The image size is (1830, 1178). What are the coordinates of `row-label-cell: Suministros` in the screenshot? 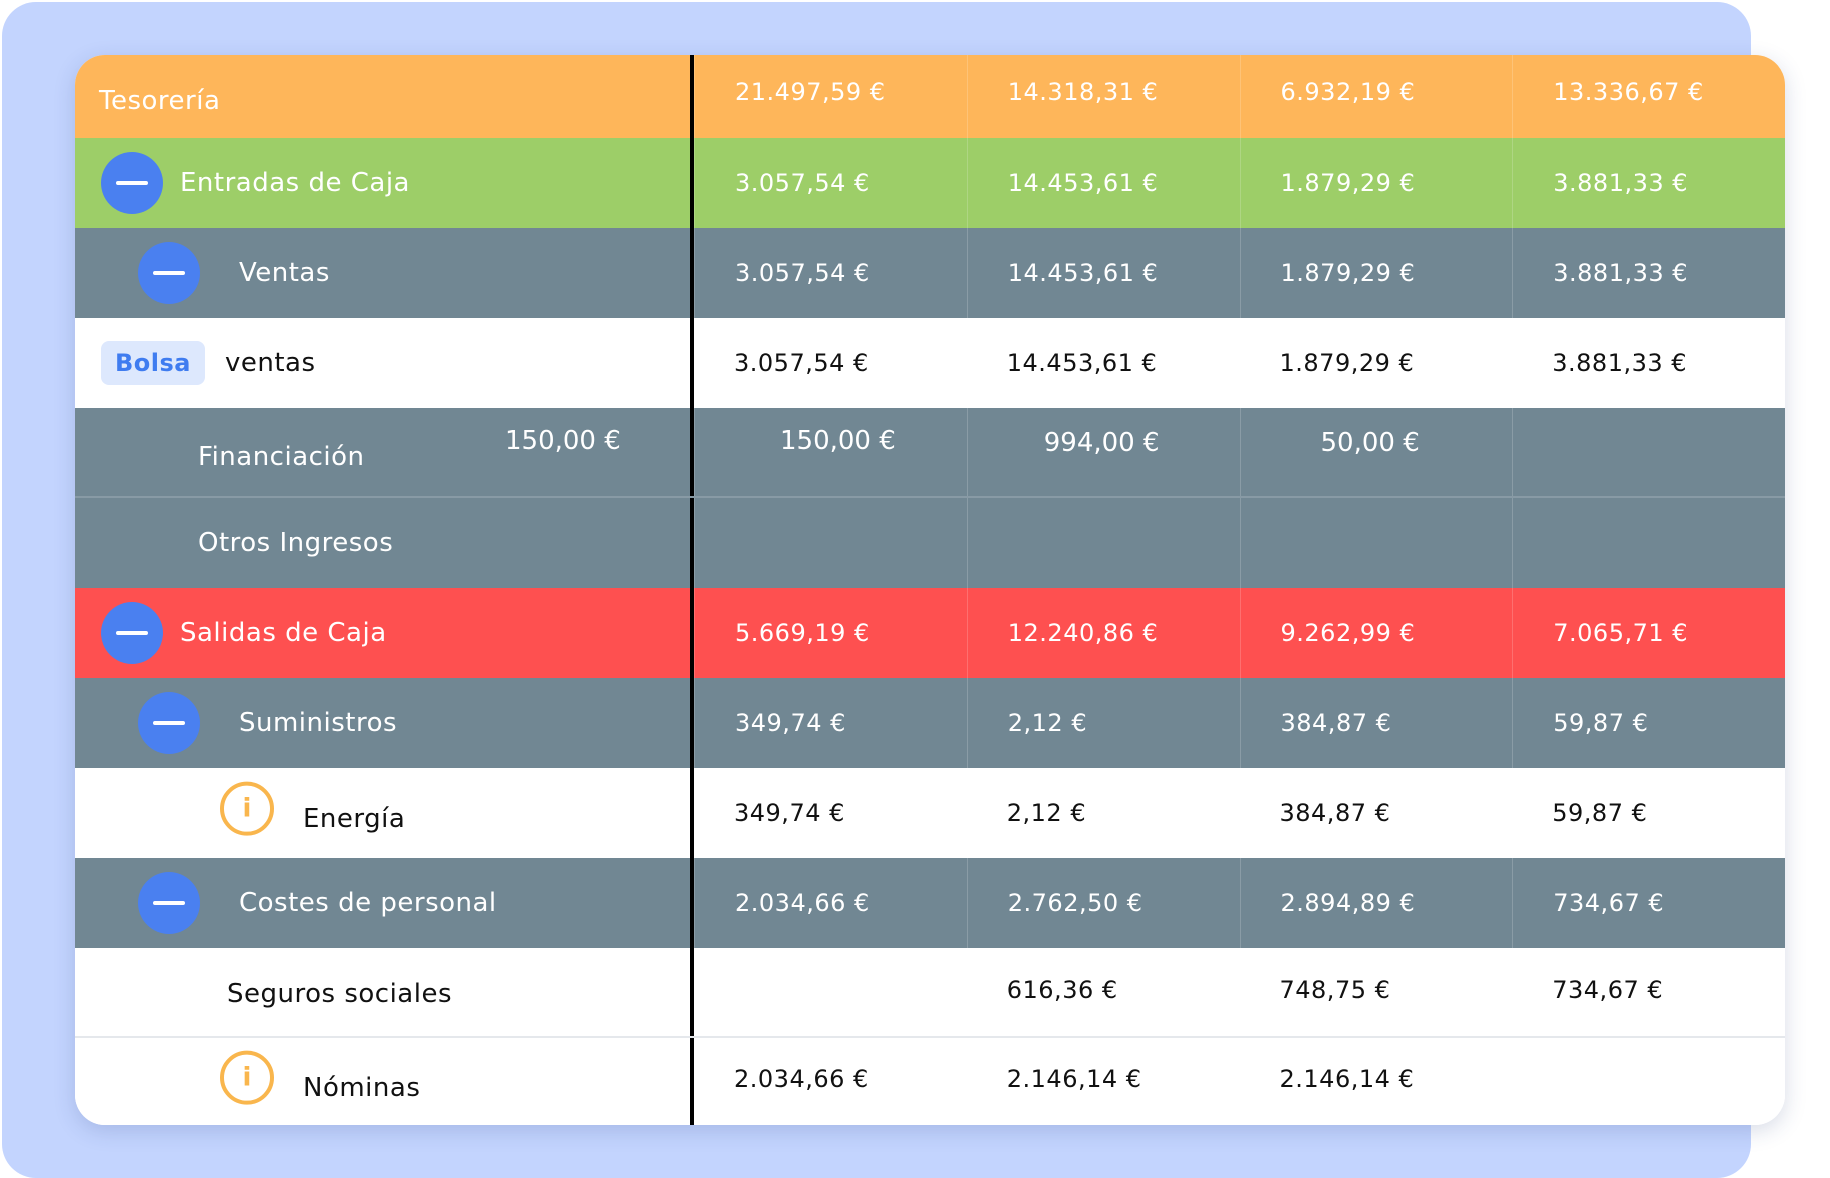 It's located at (382, 723).